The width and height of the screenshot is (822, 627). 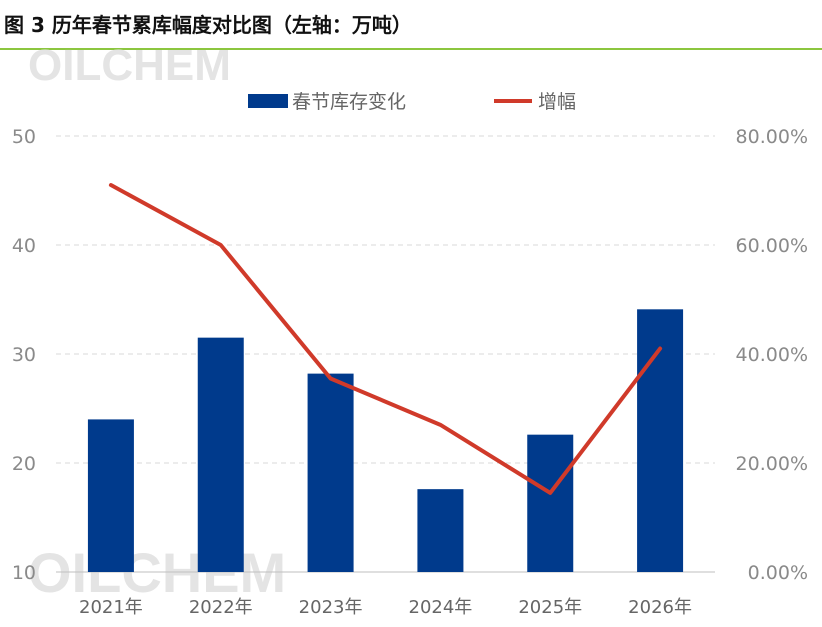 I want to click on y-left-tick-label: 10, so click(x=24, y=573).